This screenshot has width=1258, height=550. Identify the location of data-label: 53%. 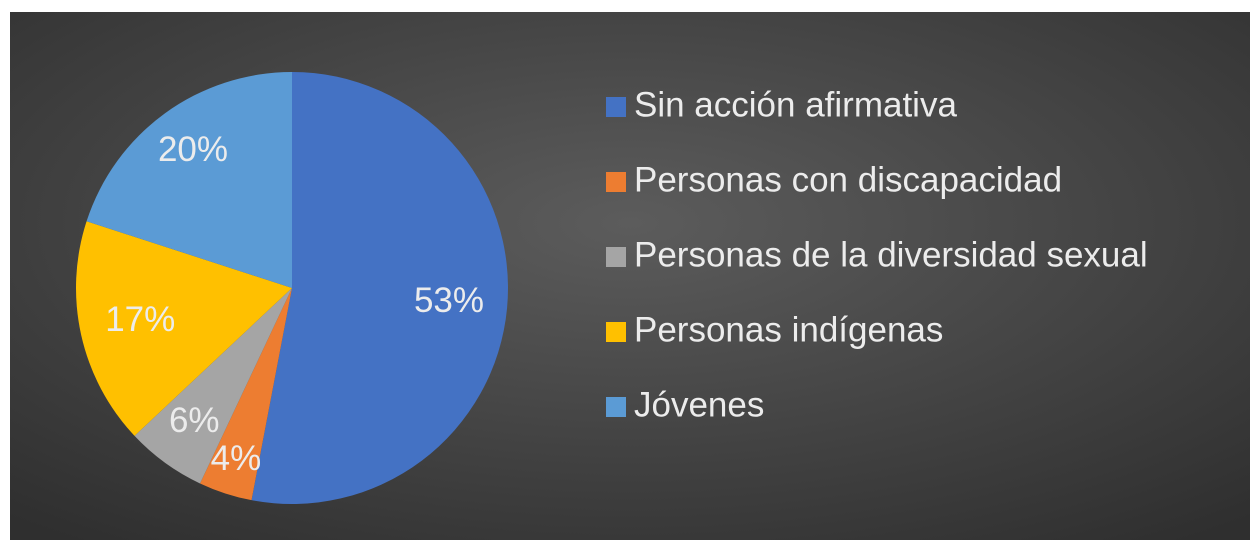
(449, 300).